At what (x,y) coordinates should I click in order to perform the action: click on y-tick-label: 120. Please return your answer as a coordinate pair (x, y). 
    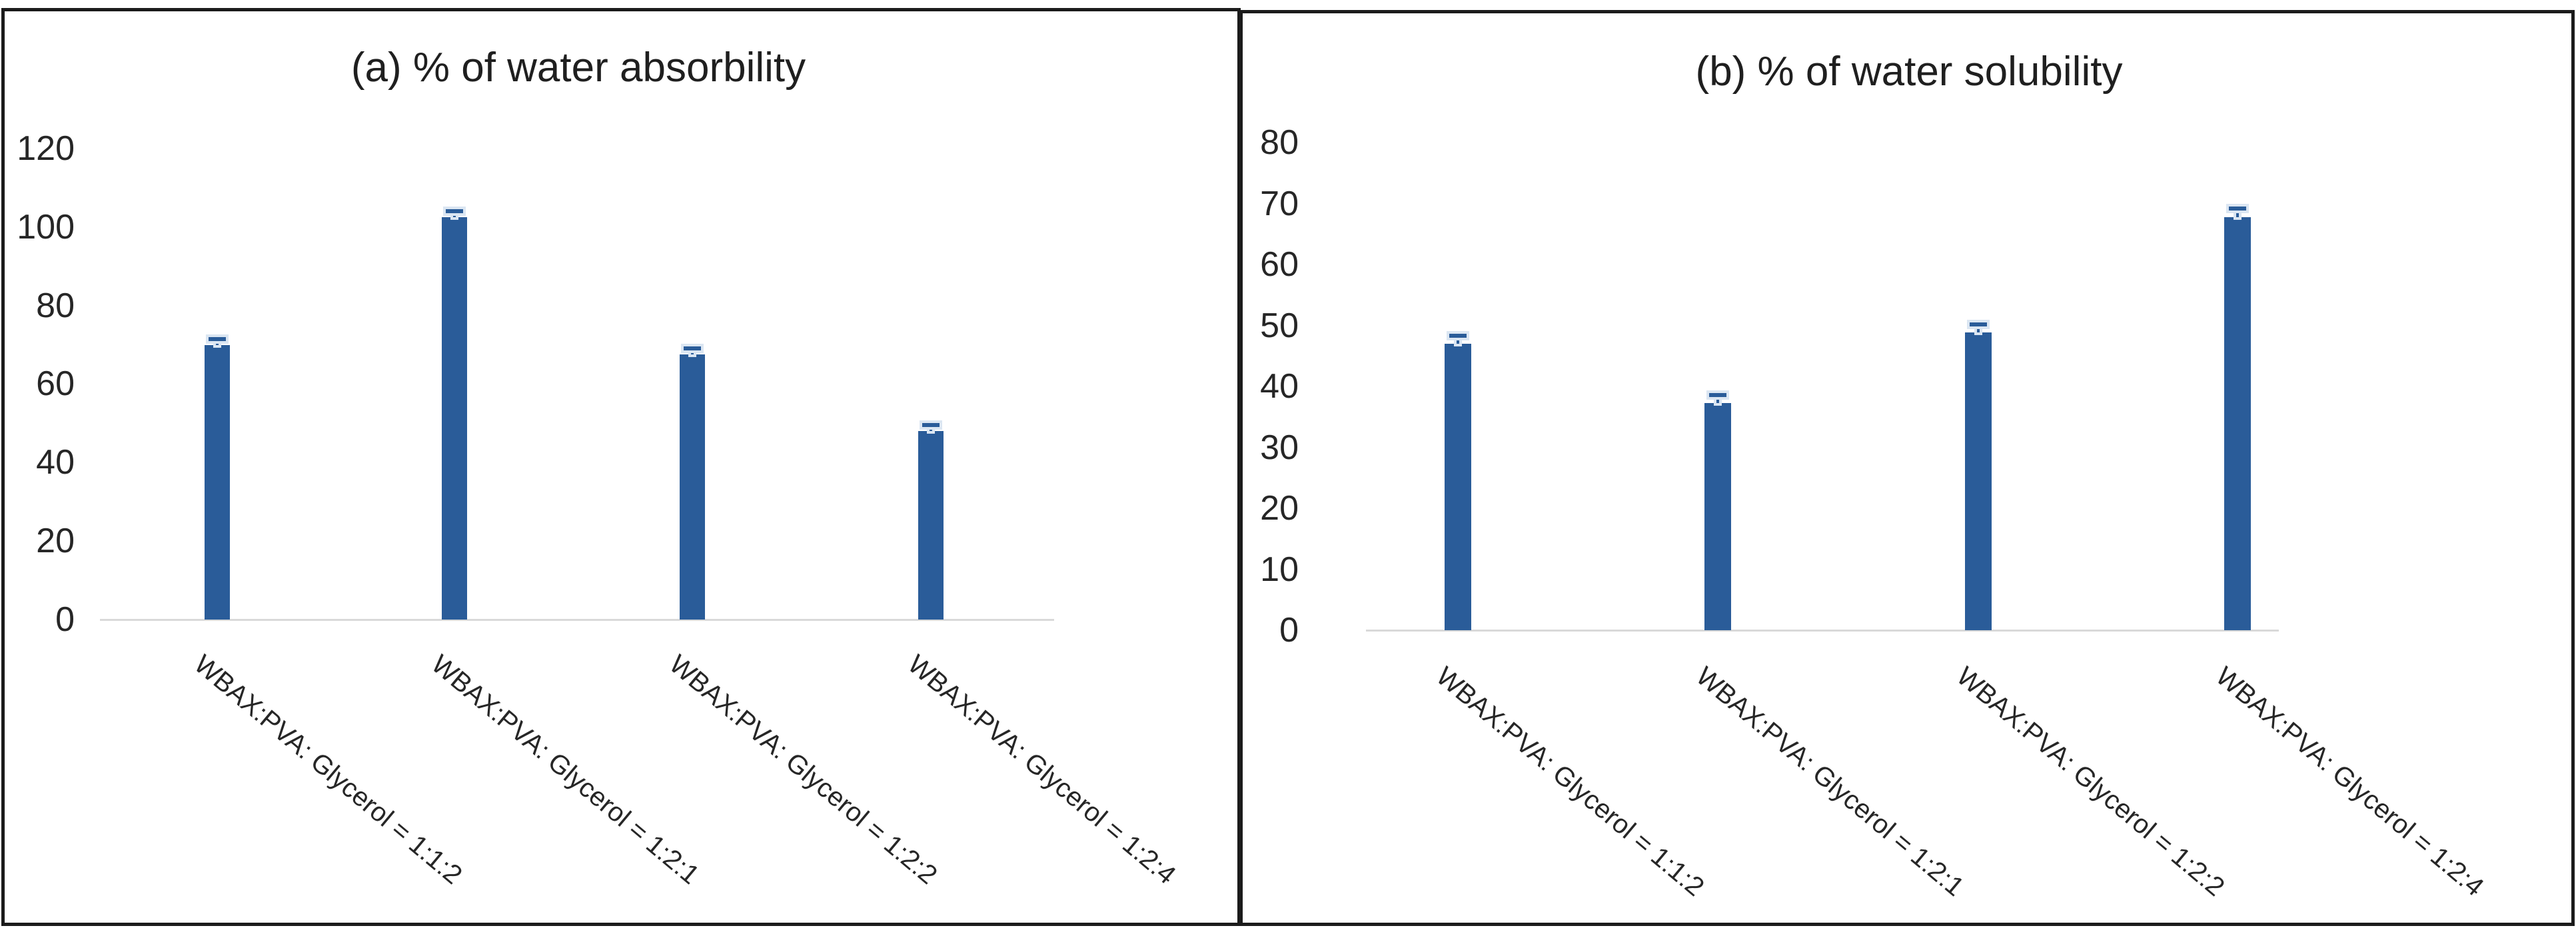
    Looking at the image, I should click on (46, 148).